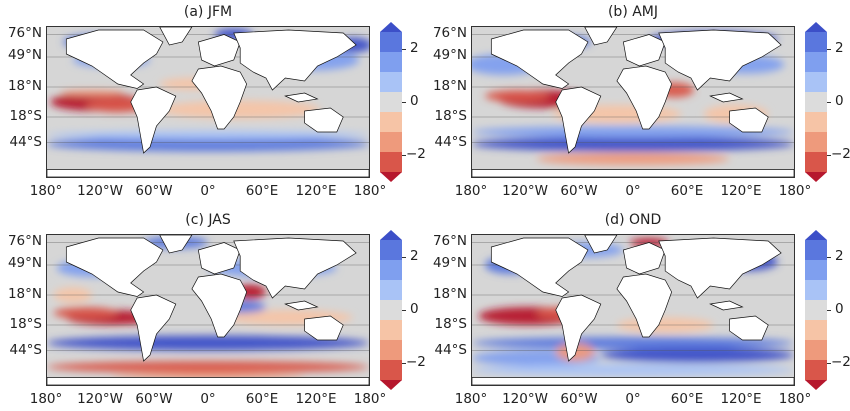 The image size is (850, 411). Describe the element at coordinates (840, 361) in the screenshot. I see `colorbar-tick-label: −2` at that location.